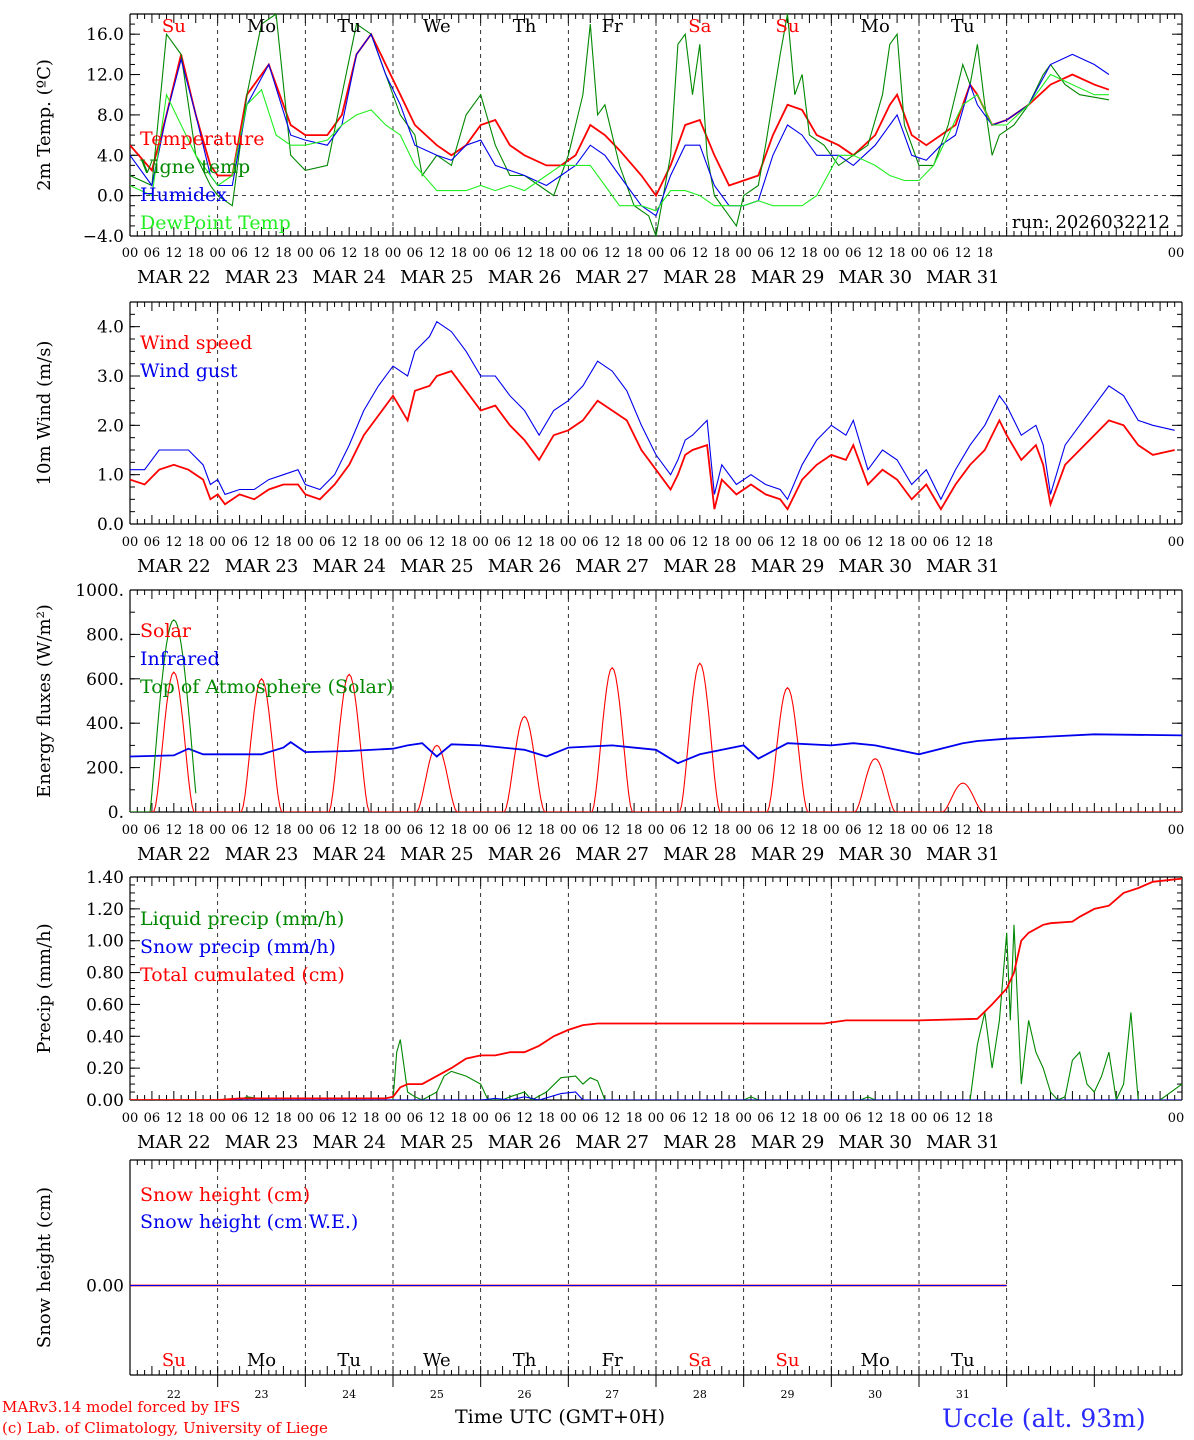  What do you see at coordinates (105, 35) in the screenshot?
I see `y-tick-label: 16.0` at bounding box center [105, 35].